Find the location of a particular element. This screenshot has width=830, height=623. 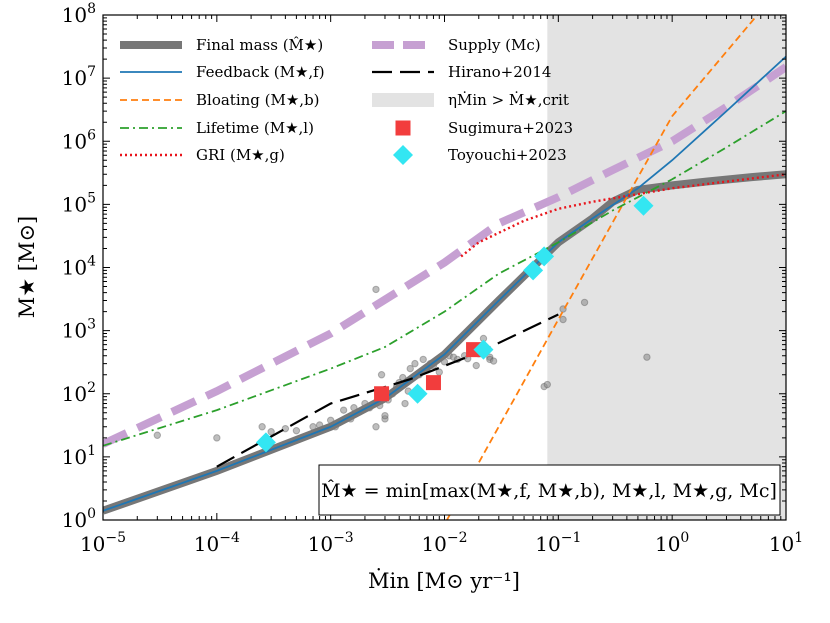

legend-item: Sugimura+2023 is located at coordinates (484, 128).